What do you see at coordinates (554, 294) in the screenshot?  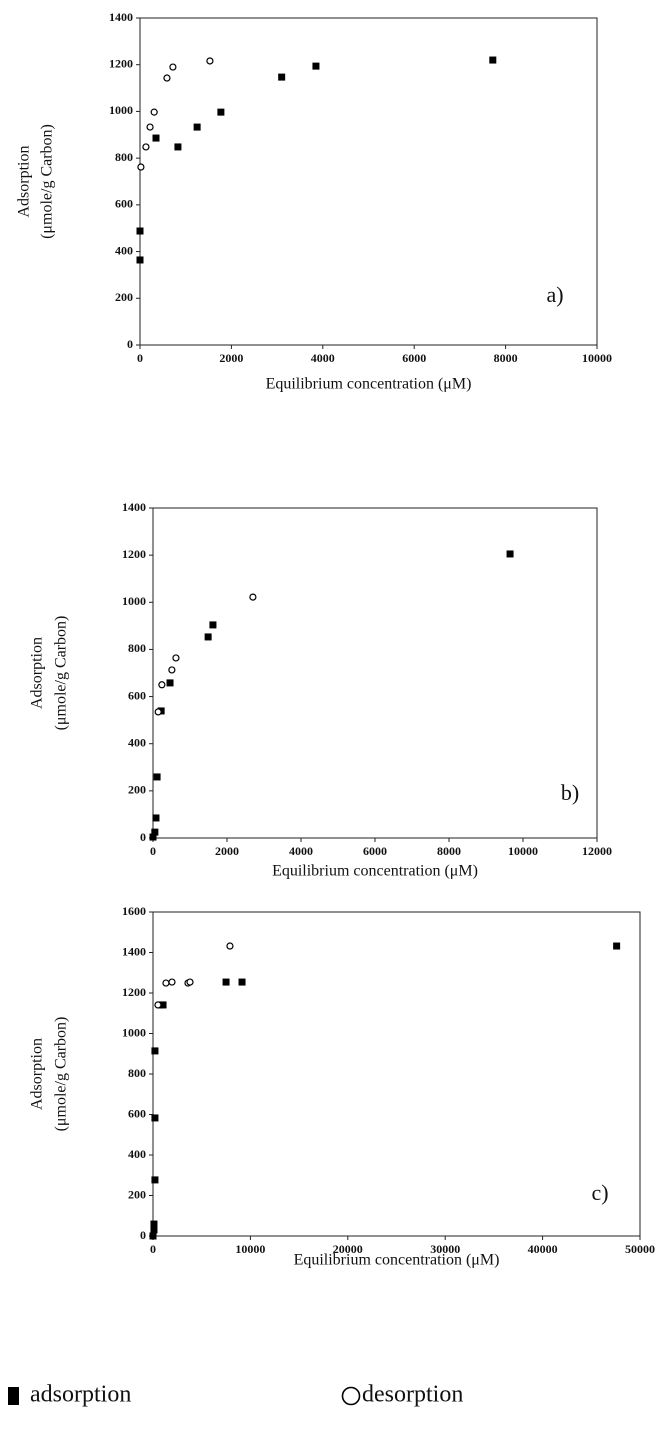 I see `panel-label: a)` at bounding box center [554, 294].